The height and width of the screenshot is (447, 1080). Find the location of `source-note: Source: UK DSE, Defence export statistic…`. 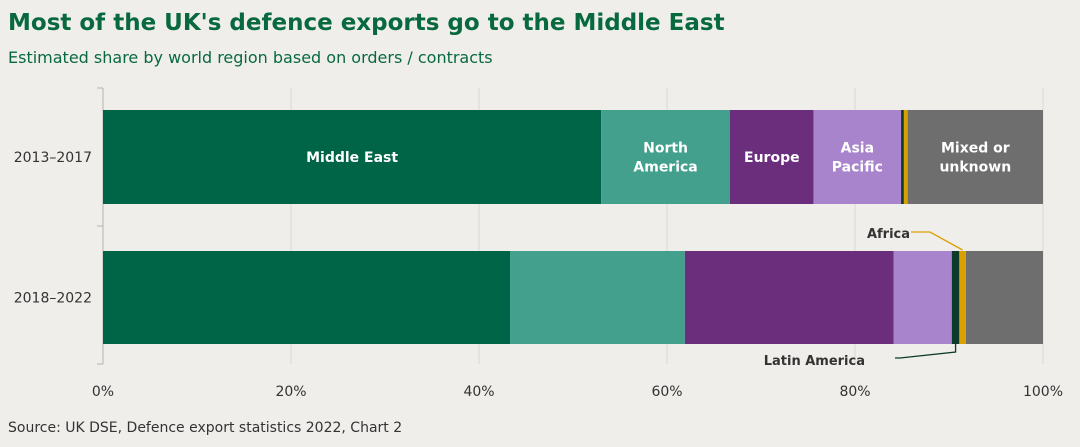

source-note: Source: UK DSE, Defence export statistic… is located at coordinates (205, 428).